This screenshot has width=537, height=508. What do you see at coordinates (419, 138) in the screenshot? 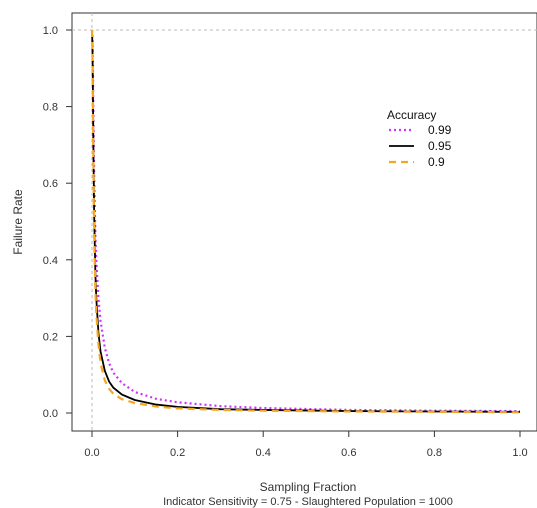
I see `legend: Accuracy 0.99 0.95 0.9` at bounding box center [419, 138].